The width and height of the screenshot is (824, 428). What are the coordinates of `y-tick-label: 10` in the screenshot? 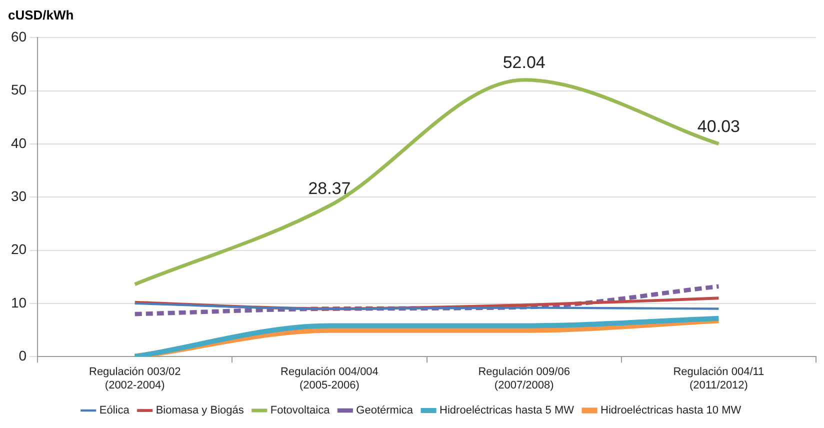 It's located at (18, 302).